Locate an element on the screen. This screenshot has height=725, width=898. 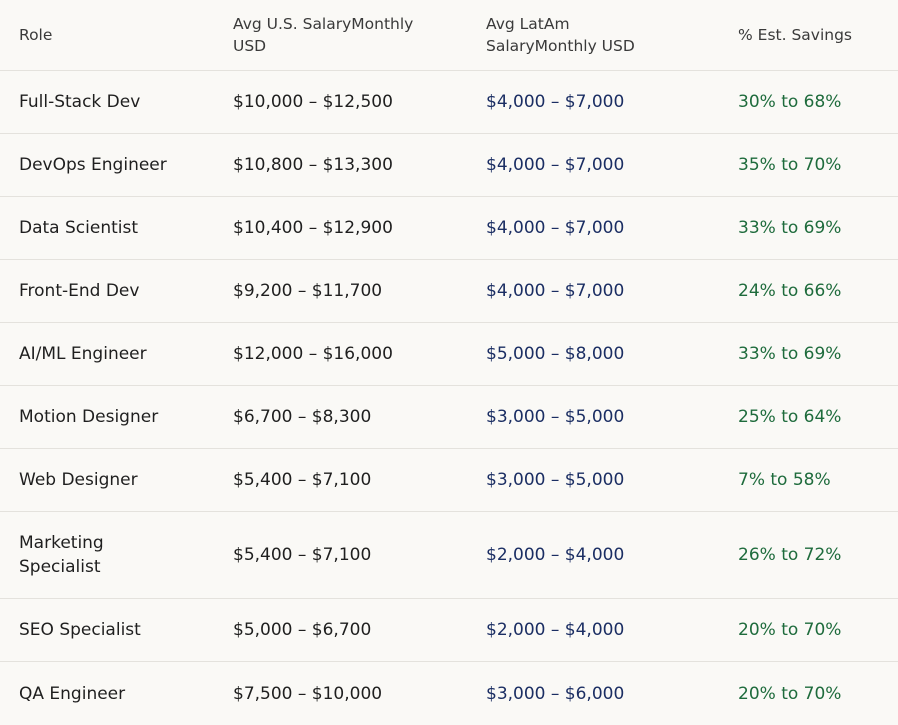
header-us-salary: Avg U.S. SalaryMonthly USD is located at coordinates (340, 35).